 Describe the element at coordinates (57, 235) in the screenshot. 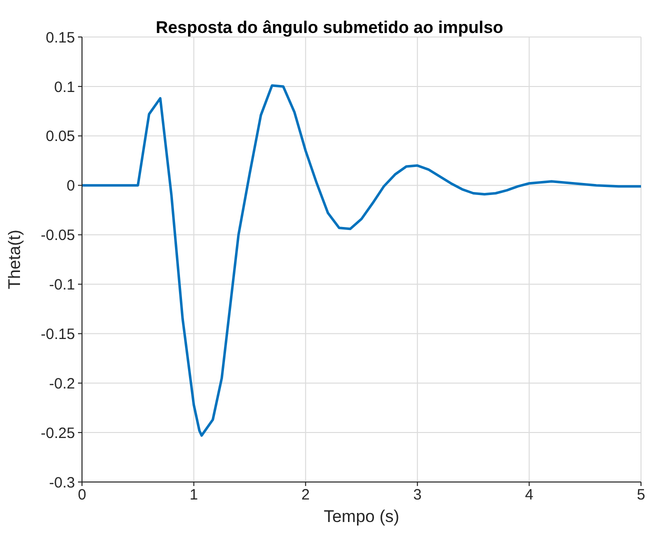

I see `y-tick-label: -0.05` at that location.